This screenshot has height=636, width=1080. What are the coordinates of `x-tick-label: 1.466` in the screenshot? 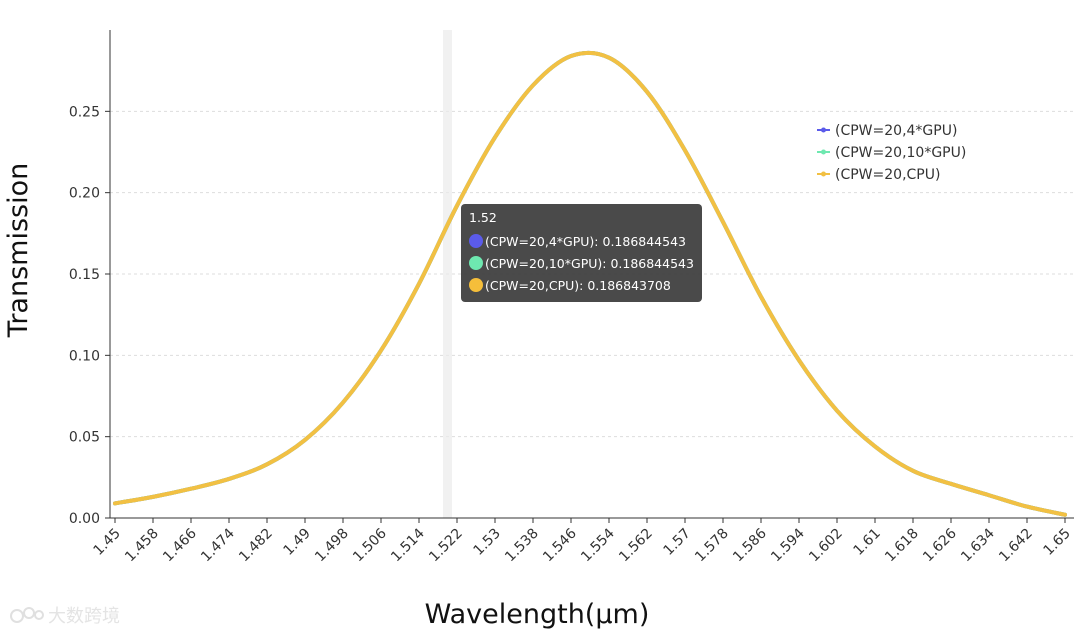 It's located at (180, 545).